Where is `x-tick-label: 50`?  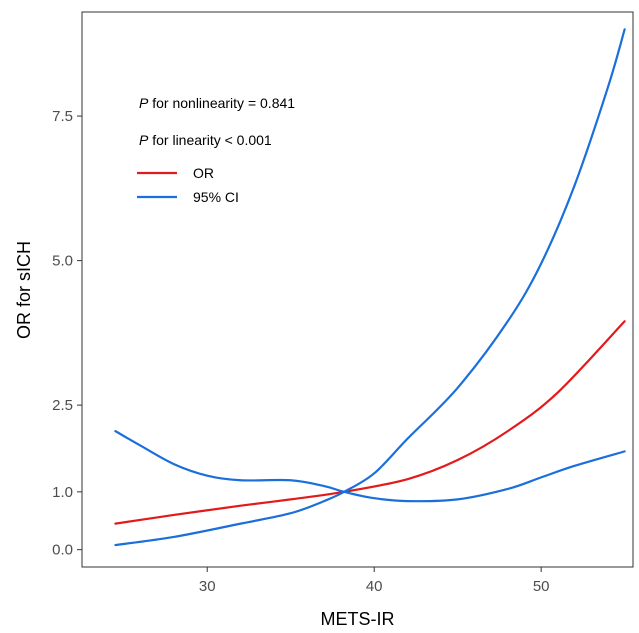
x-tick-label: 50 is located at coordinates (541, 586).